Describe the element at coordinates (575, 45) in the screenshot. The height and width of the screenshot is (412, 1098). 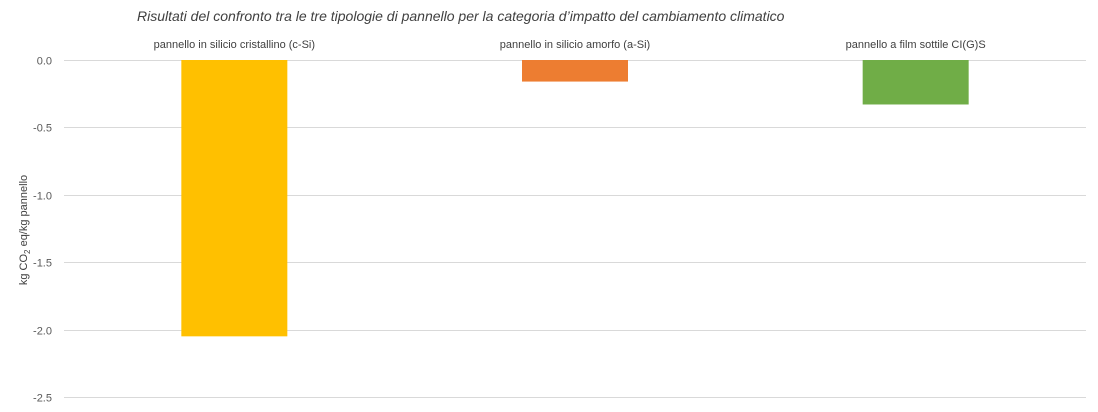
I see `category-label: pannello in silicio amorfo (a-Si)` at that location.